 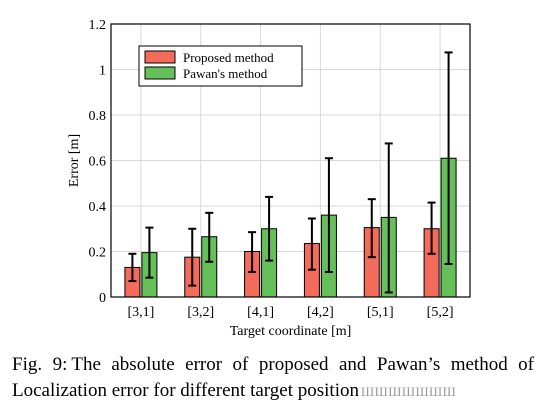 What do you see at coordinates (260, 312) in the screenshot?
I see `x-tick-label: [4,1]` at bounding box center [260, 312].